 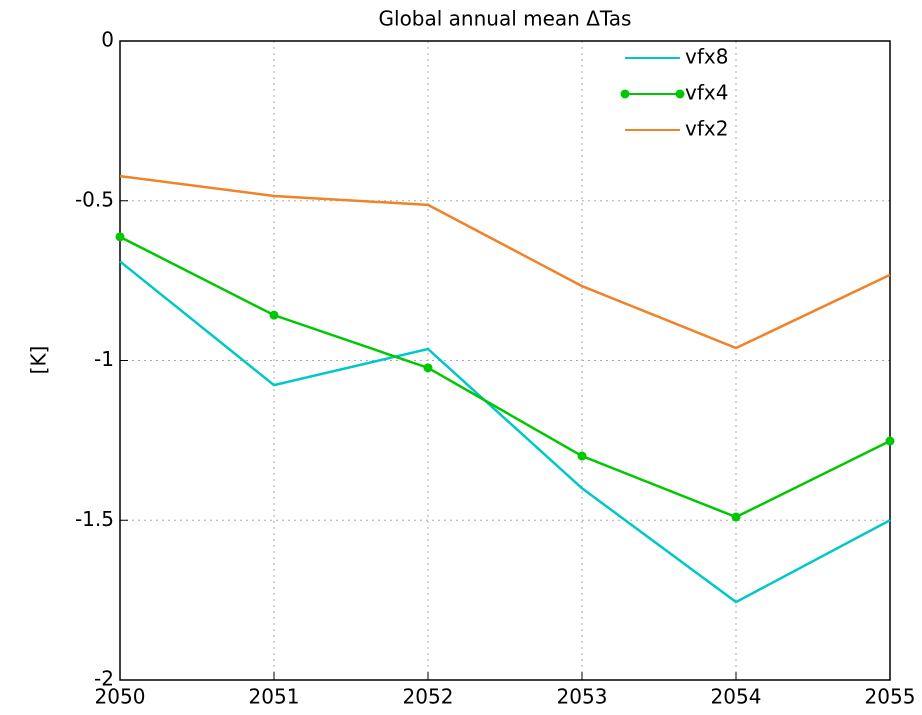 I want to click on y-tick-label: -0.5, so click(x=94, y=199).